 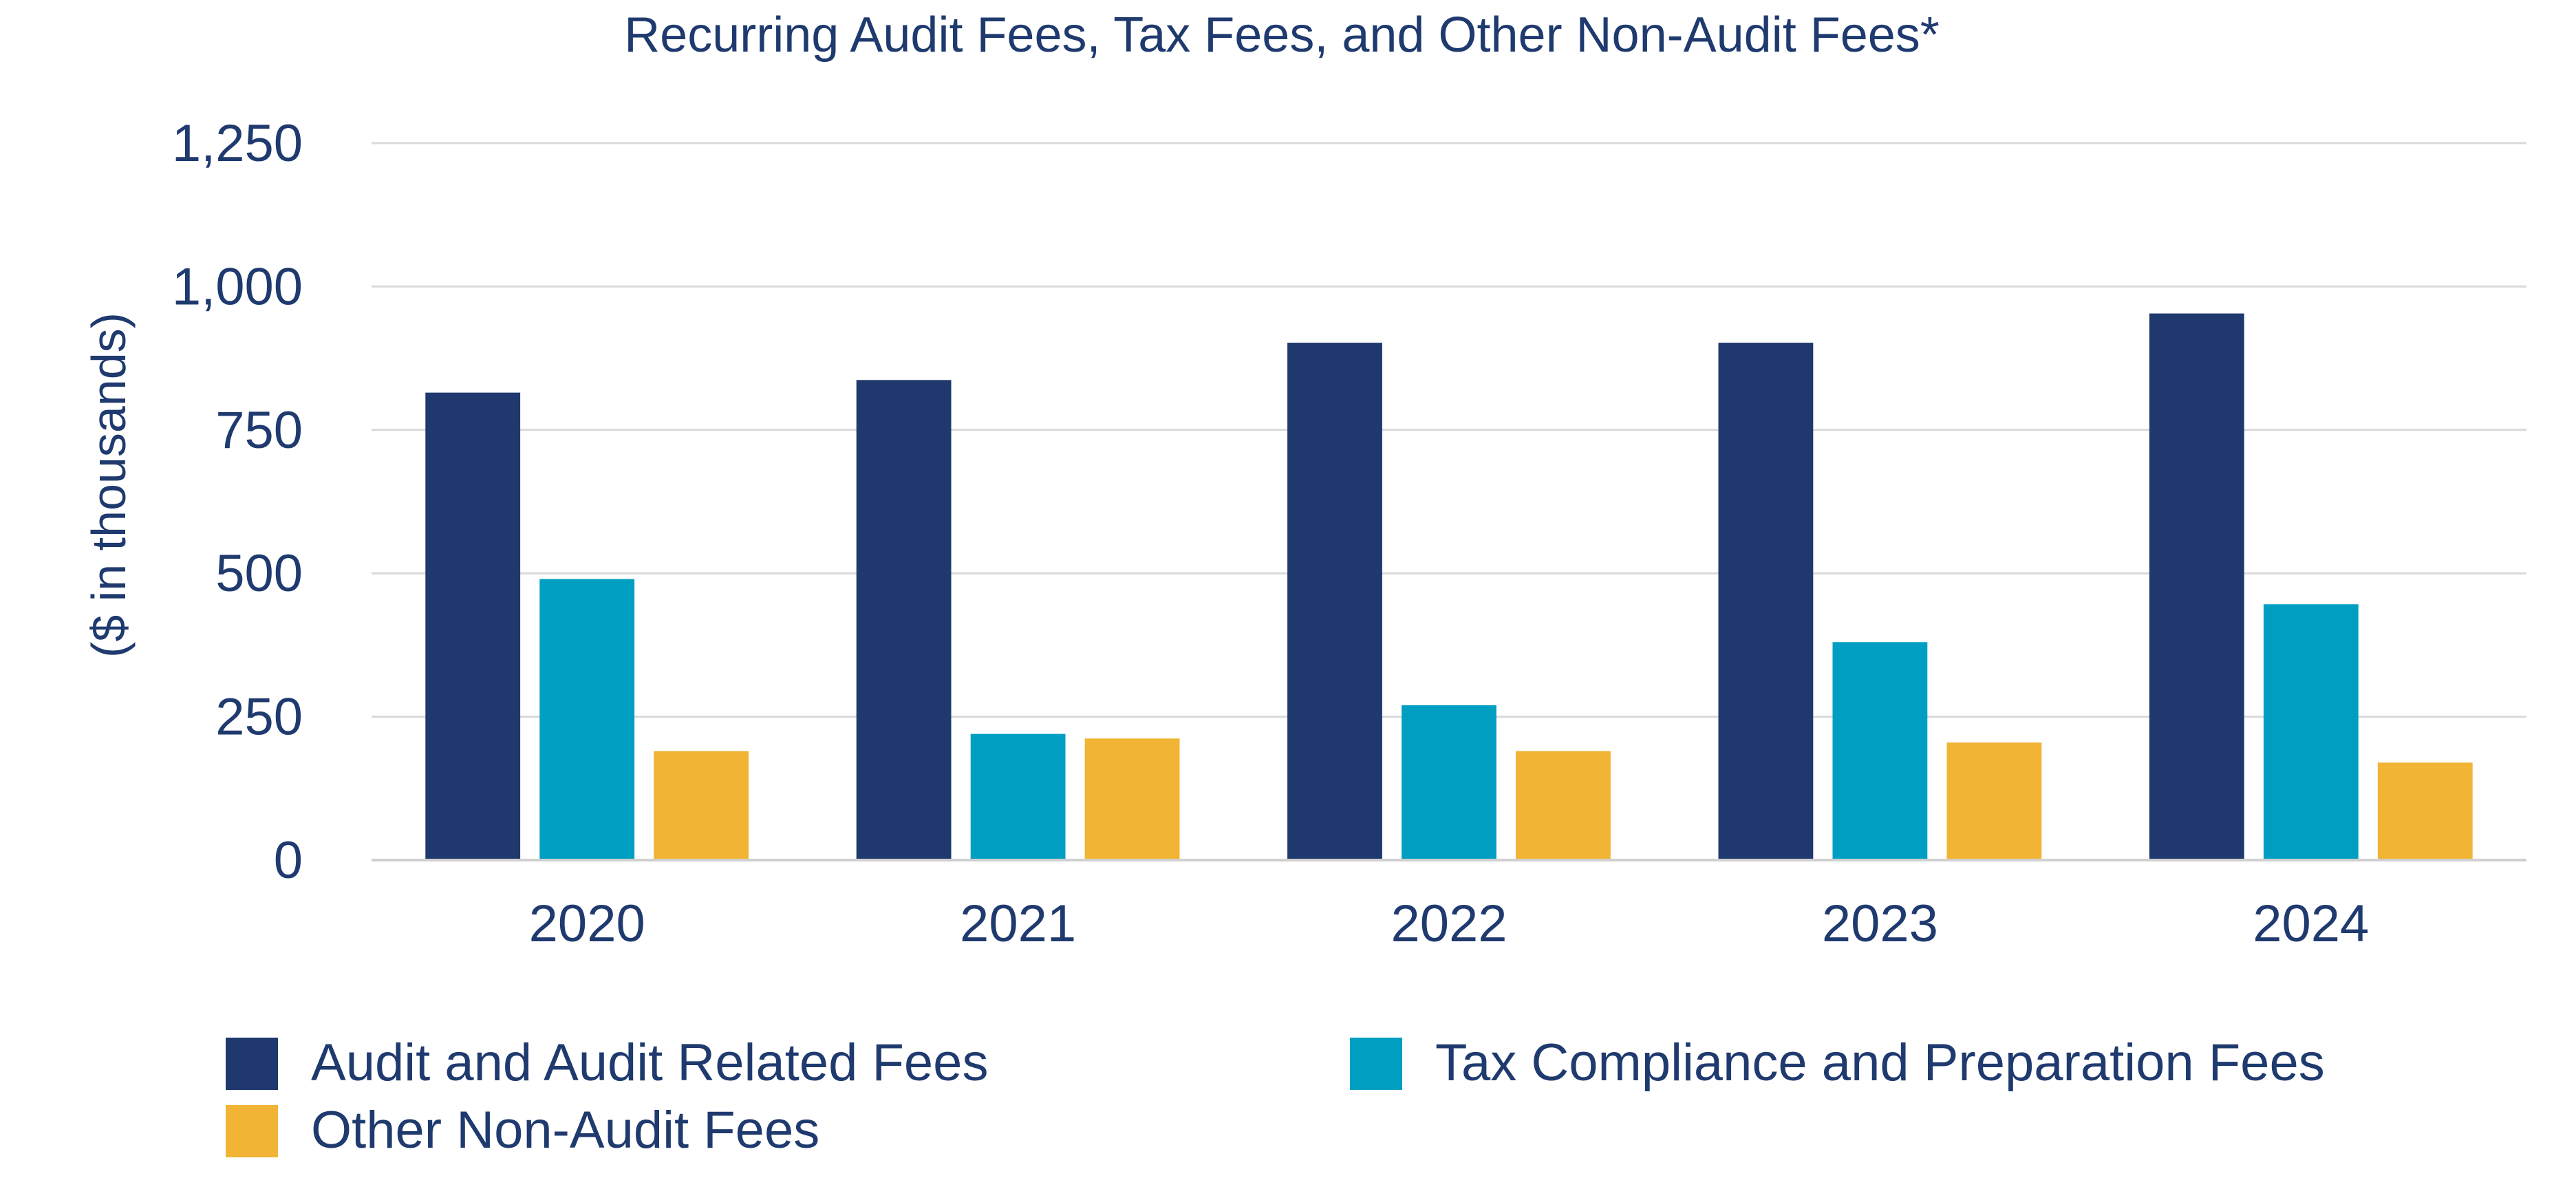 I want to click on legend-item: Tax Compliance and Preparation Fees, so click(x=1837, y=1062).